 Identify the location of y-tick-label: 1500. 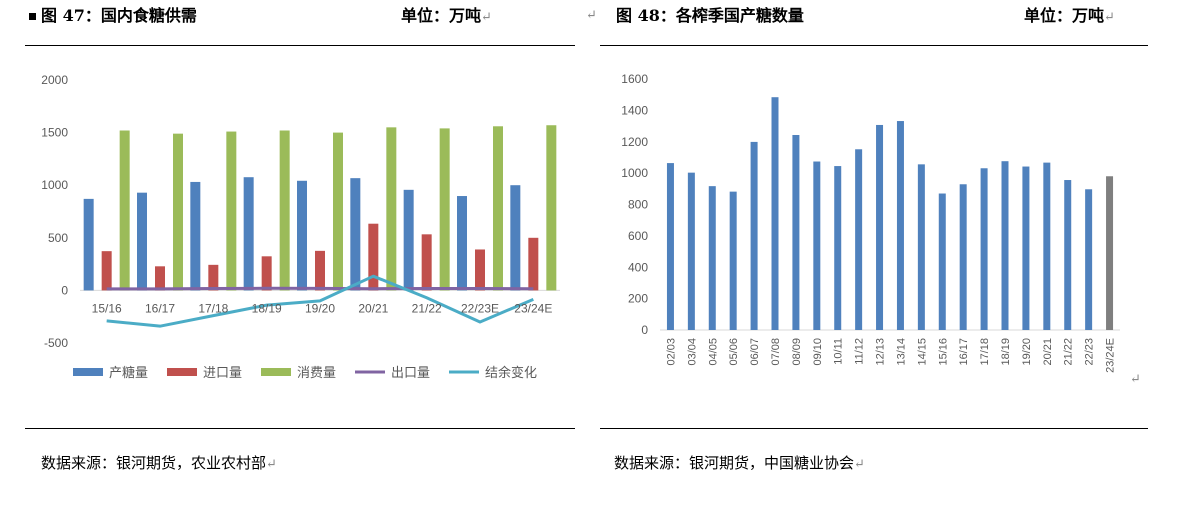
(54, 133).